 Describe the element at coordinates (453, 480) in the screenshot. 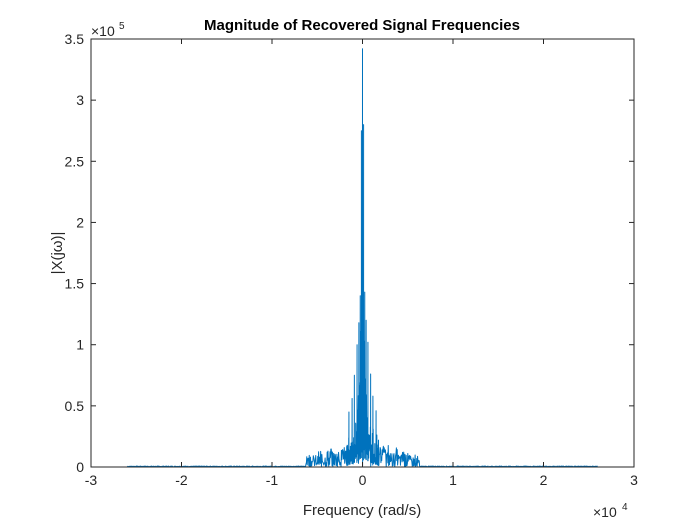

I see `x-tick-label: 1` at that location.